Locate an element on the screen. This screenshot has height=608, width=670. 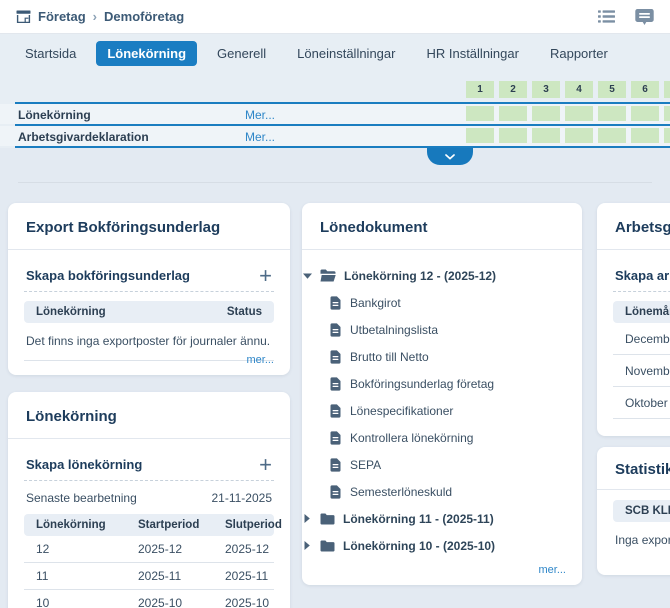
tree-document: Semesterlöneskuld is located at coordinates (442, 491).